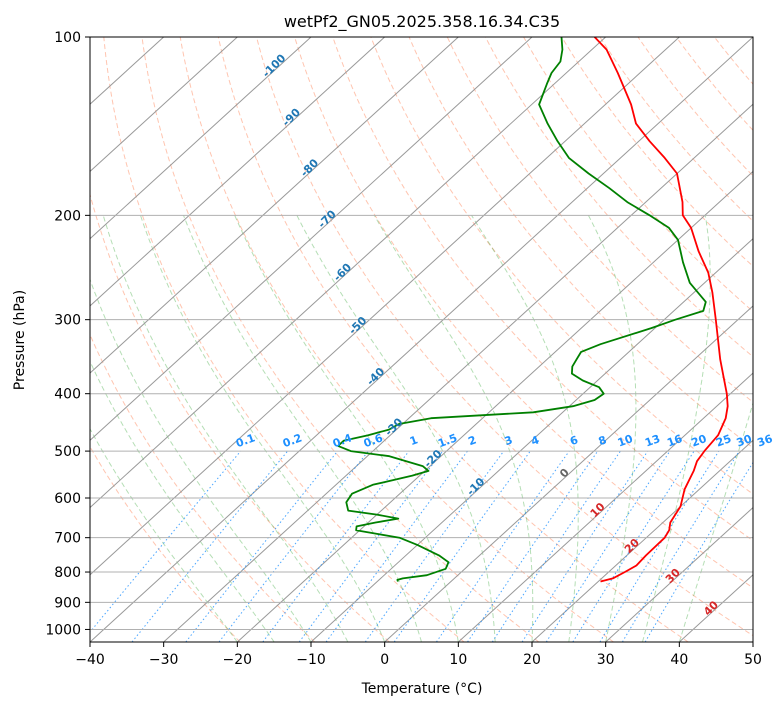  I want to click on y-tick-label: 200, so click(67, 216).